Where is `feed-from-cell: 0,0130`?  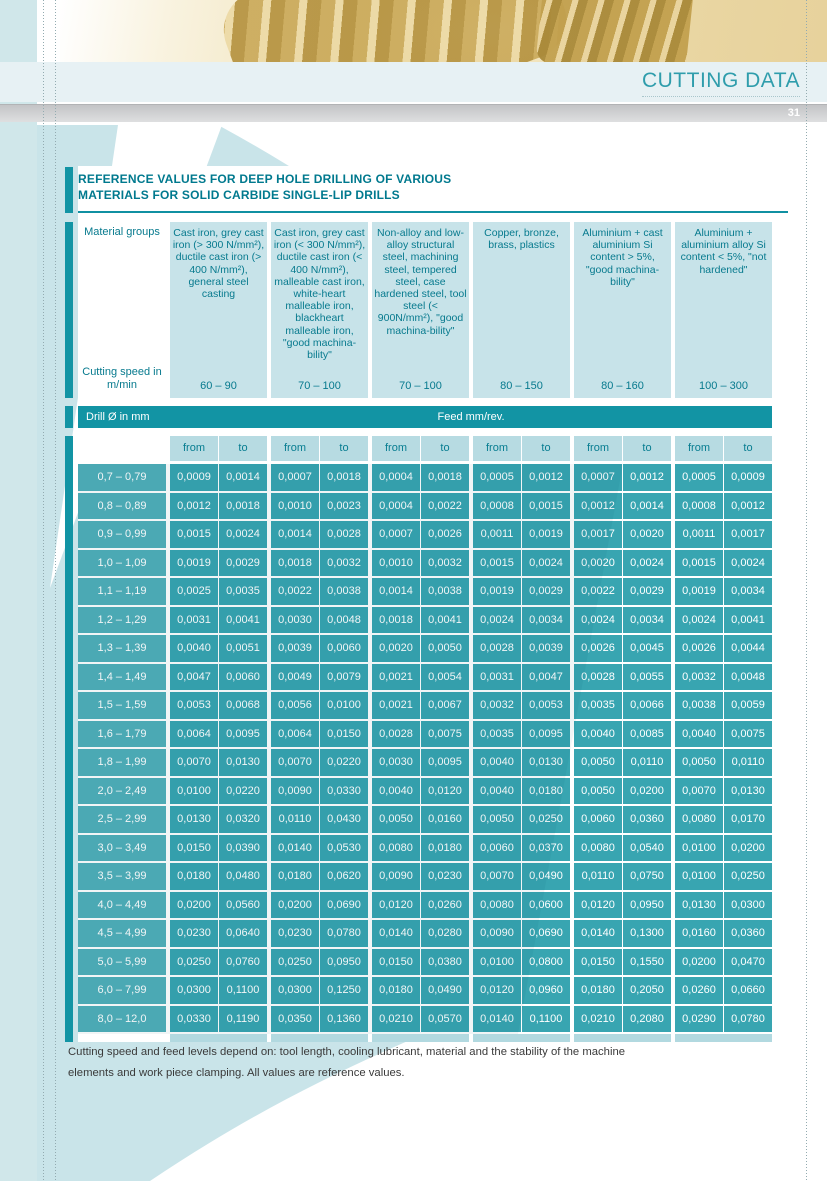 feed-from-cell: 0,0130 is located at coordinates (194, 819).